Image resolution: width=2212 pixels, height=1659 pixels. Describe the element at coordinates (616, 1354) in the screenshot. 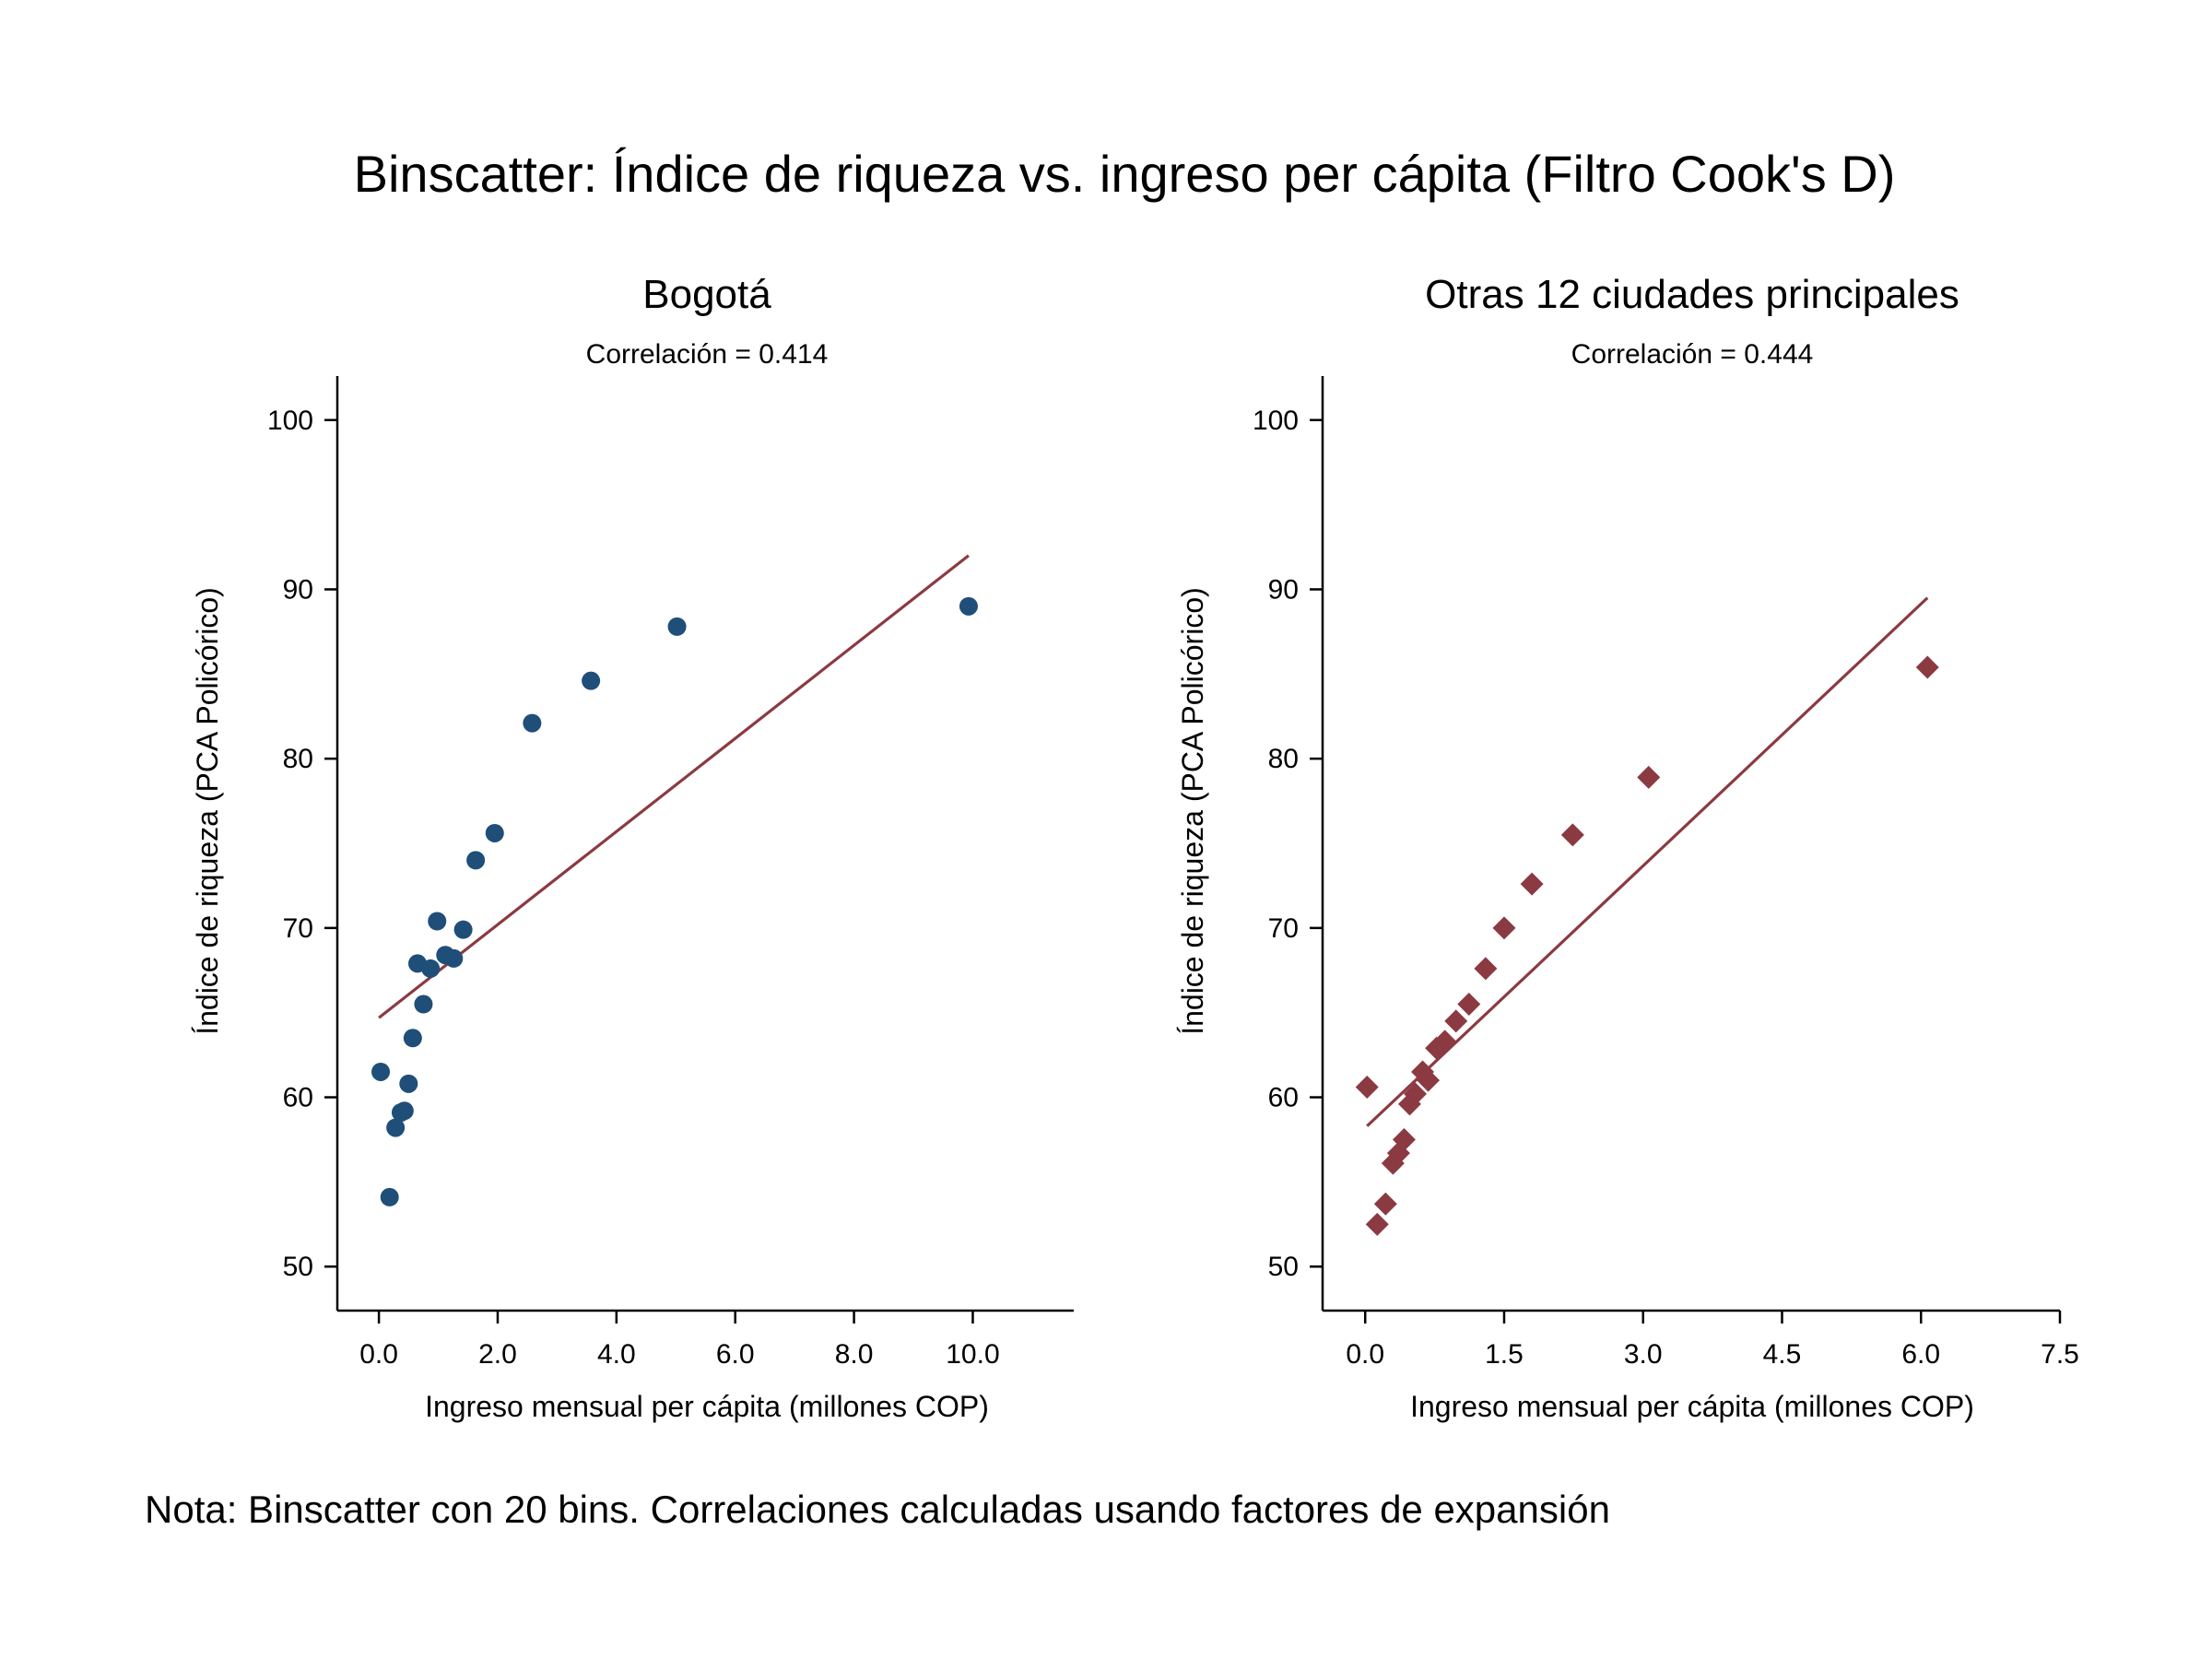

I see `x-tick-label: 4.0` at that location.